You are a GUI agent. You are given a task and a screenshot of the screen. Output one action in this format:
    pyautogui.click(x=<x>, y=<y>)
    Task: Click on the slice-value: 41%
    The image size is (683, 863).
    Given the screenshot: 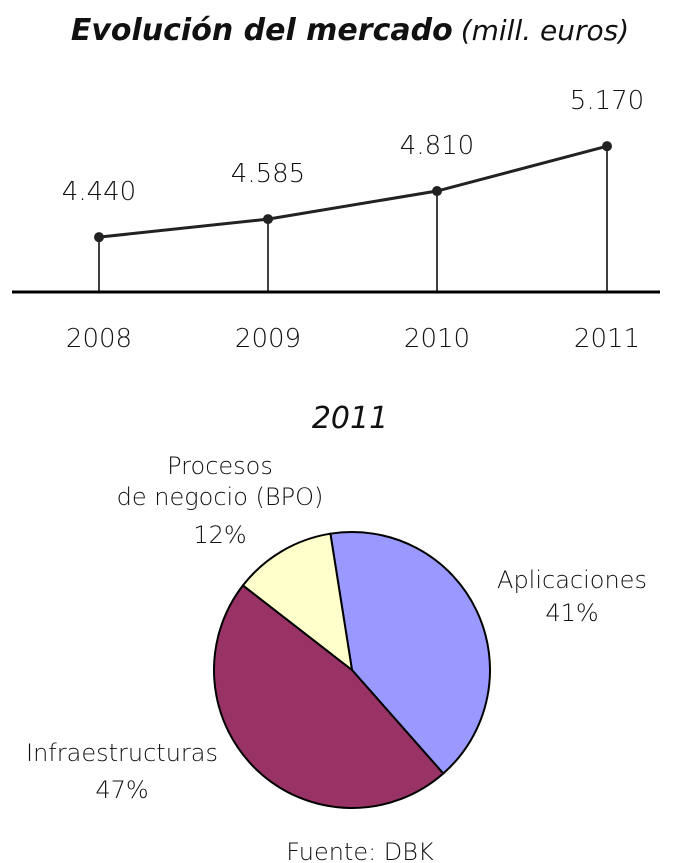 What is the action you would take?
    pyautogui.click(x=571, y=613)
    